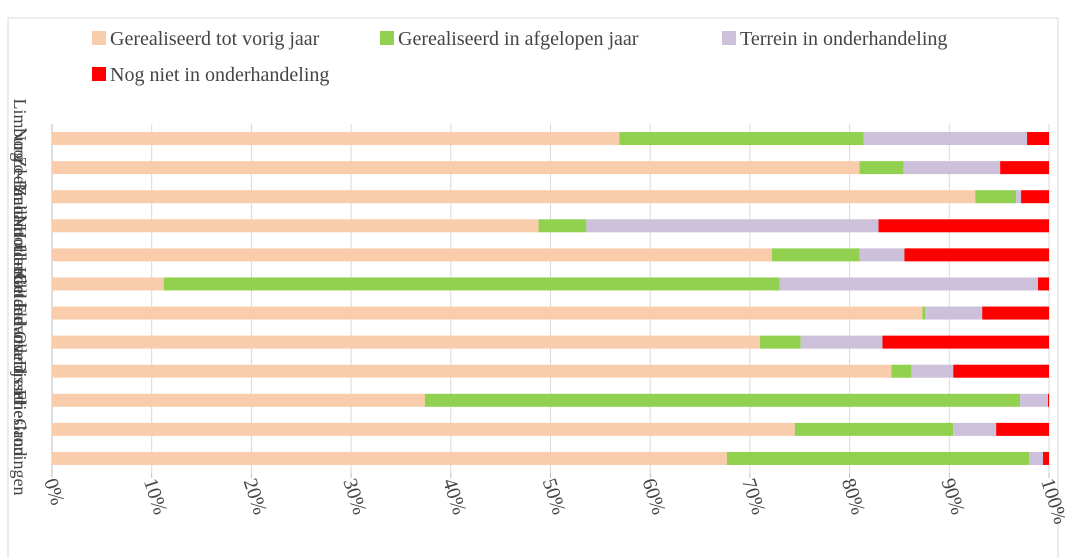 This screenshot has width=1065, height=558. Describe the element at coordinates (843, 39) in the screenshot. I see `legend-label: Terrein in onderhandeling` at that location.